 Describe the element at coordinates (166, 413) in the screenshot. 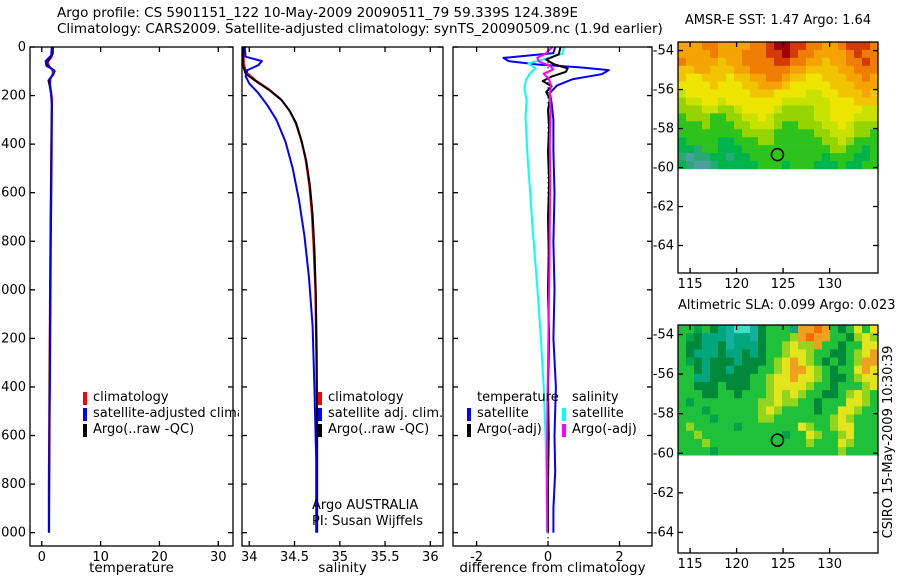

I see `legend-label: satellite-adjusted climatology` at that location.